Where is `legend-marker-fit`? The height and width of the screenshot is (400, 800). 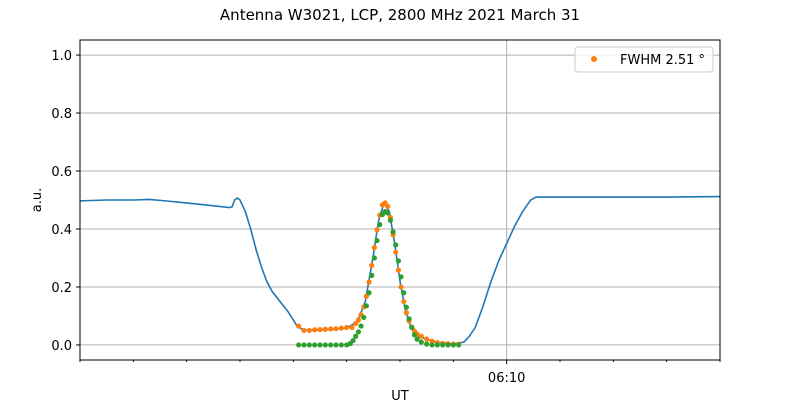
legend-marker-fit is located at coordinates (594, 59).